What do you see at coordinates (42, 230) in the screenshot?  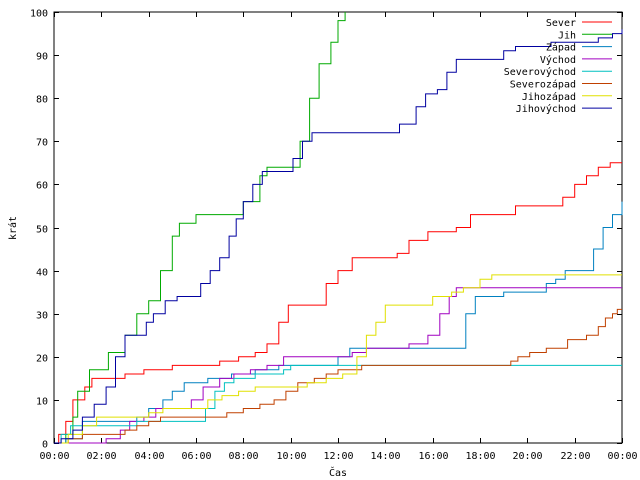 I see `y-tick-label: 50` at bounding box center [42, 230].